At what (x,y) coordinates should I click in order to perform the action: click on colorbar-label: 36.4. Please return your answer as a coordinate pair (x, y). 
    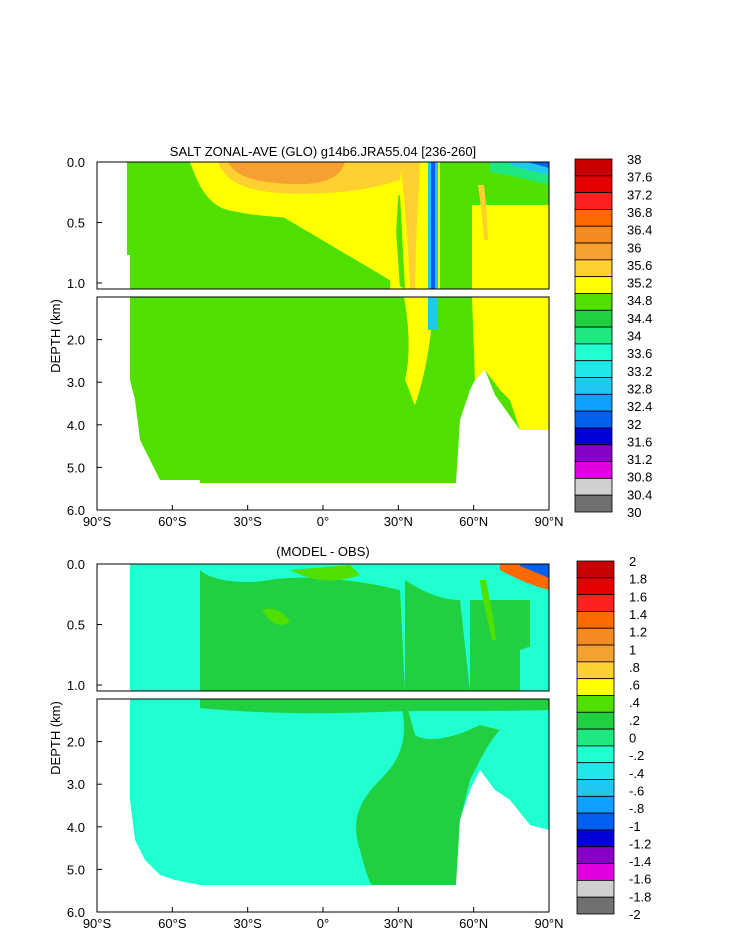
    Looking at the image, I should click on (639, 230).